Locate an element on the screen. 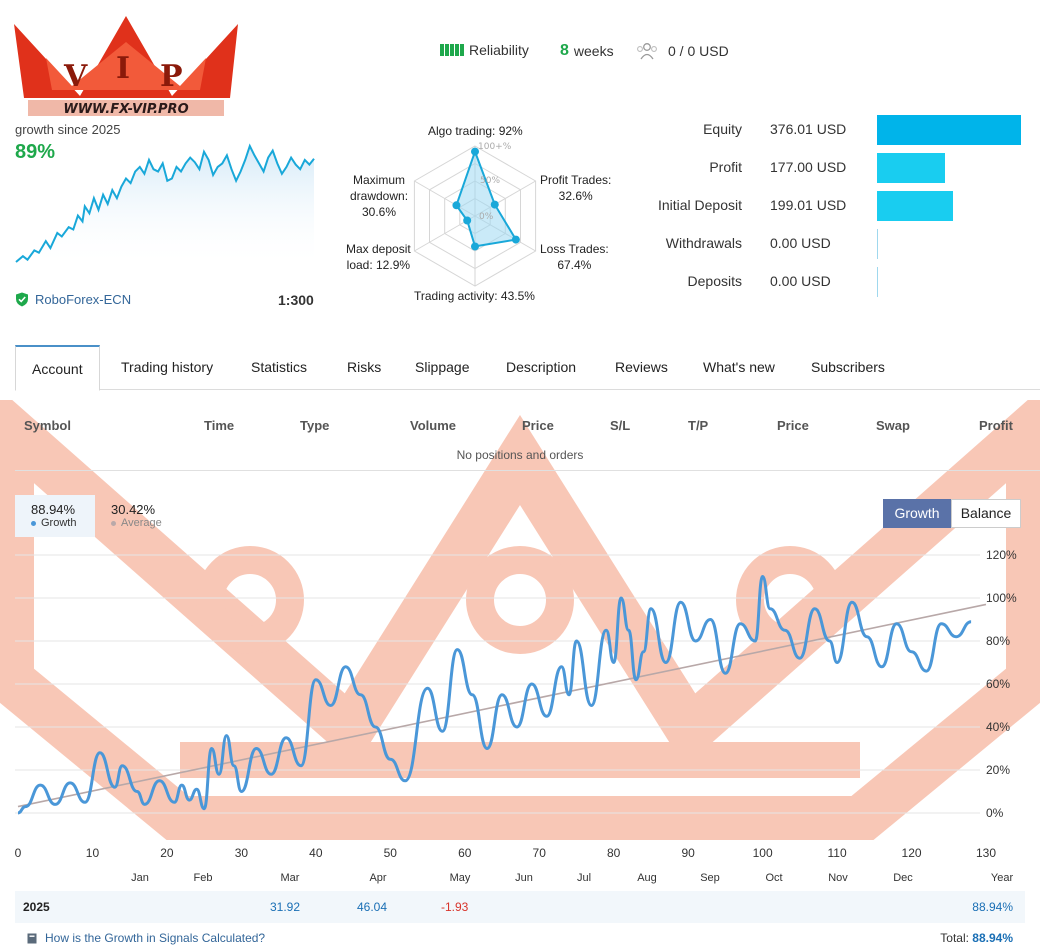 The image size is (1040, 947). radar-label-algo: Algo trading: 92% is located at coordinates (475, 131).